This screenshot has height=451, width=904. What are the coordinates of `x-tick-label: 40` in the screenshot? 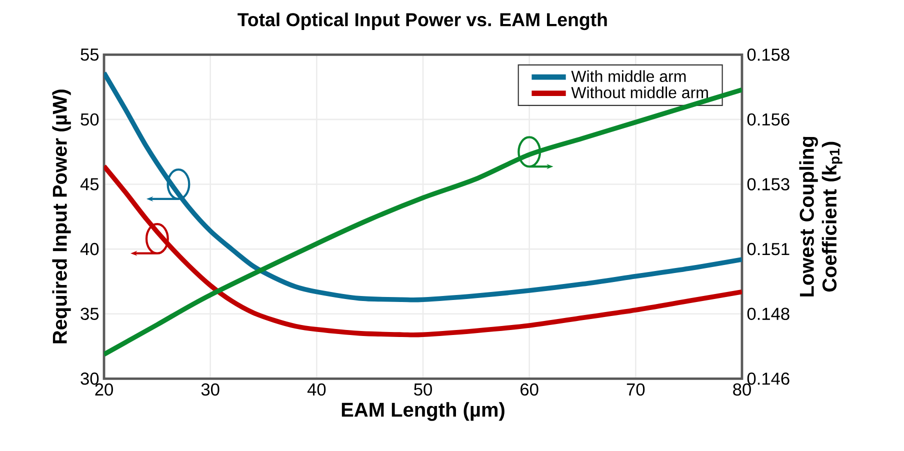 It's located at (316, 390).